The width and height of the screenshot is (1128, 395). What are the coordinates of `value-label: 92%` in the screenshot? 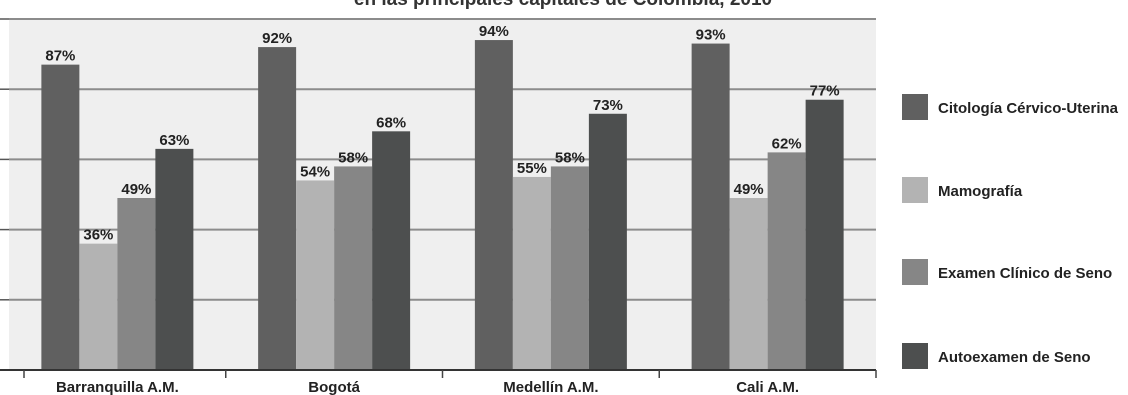 It's located at (277, 38).